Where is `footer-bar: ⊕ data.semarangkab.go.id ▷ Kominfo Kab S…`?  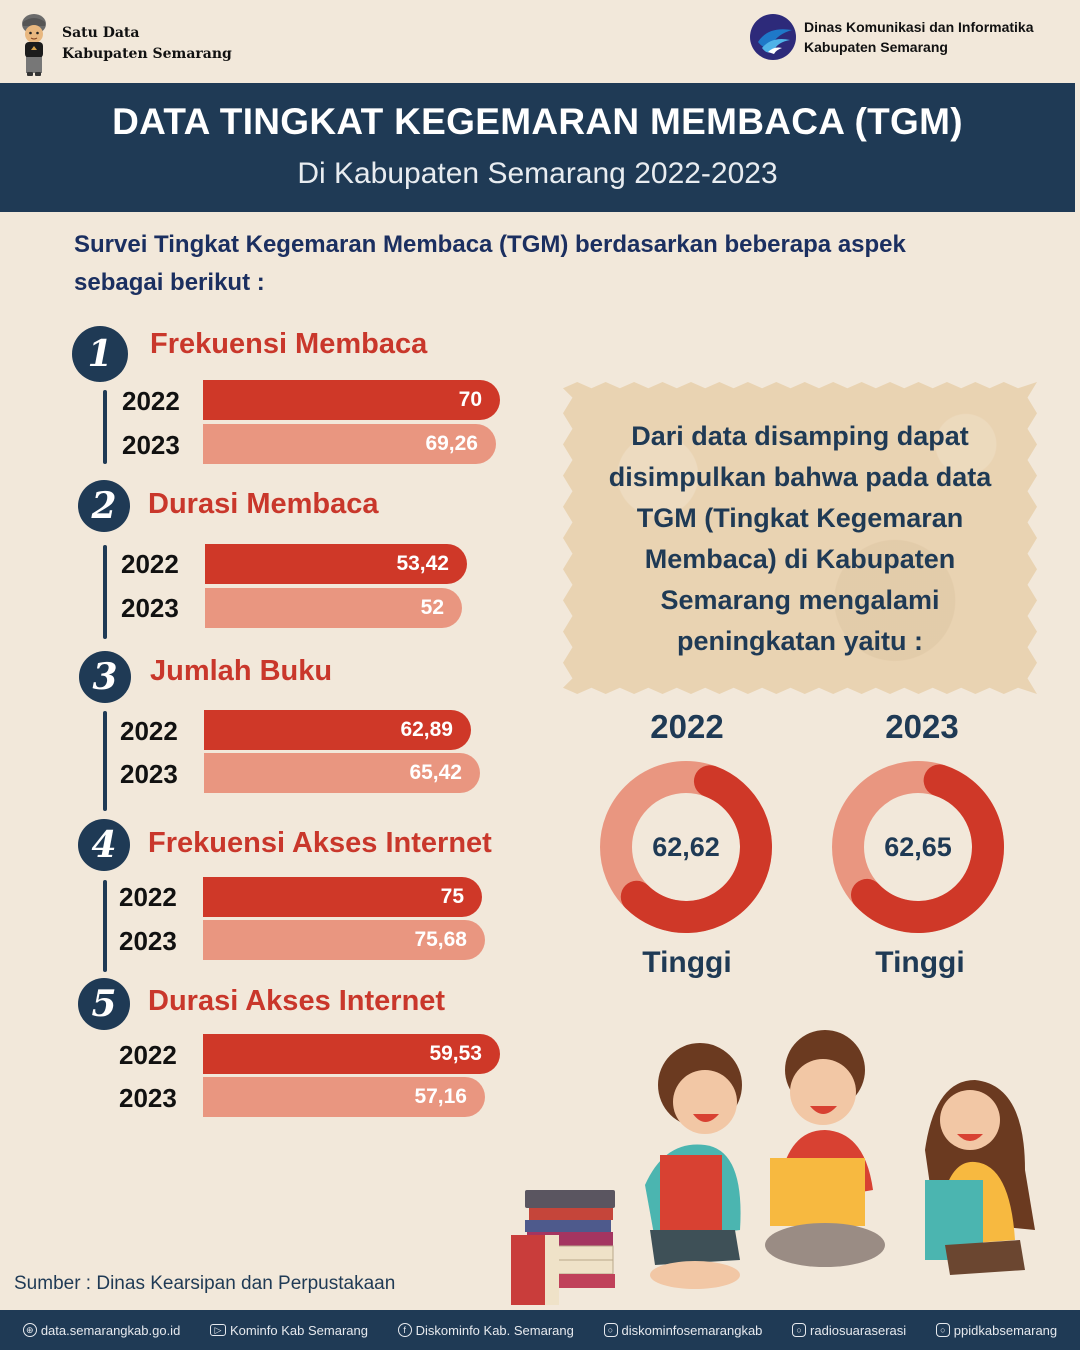 footer-bar: ⊕ data.semarangkab.go.id ▷ Kominfo Kab S… is located at coordinates (540, 1330).